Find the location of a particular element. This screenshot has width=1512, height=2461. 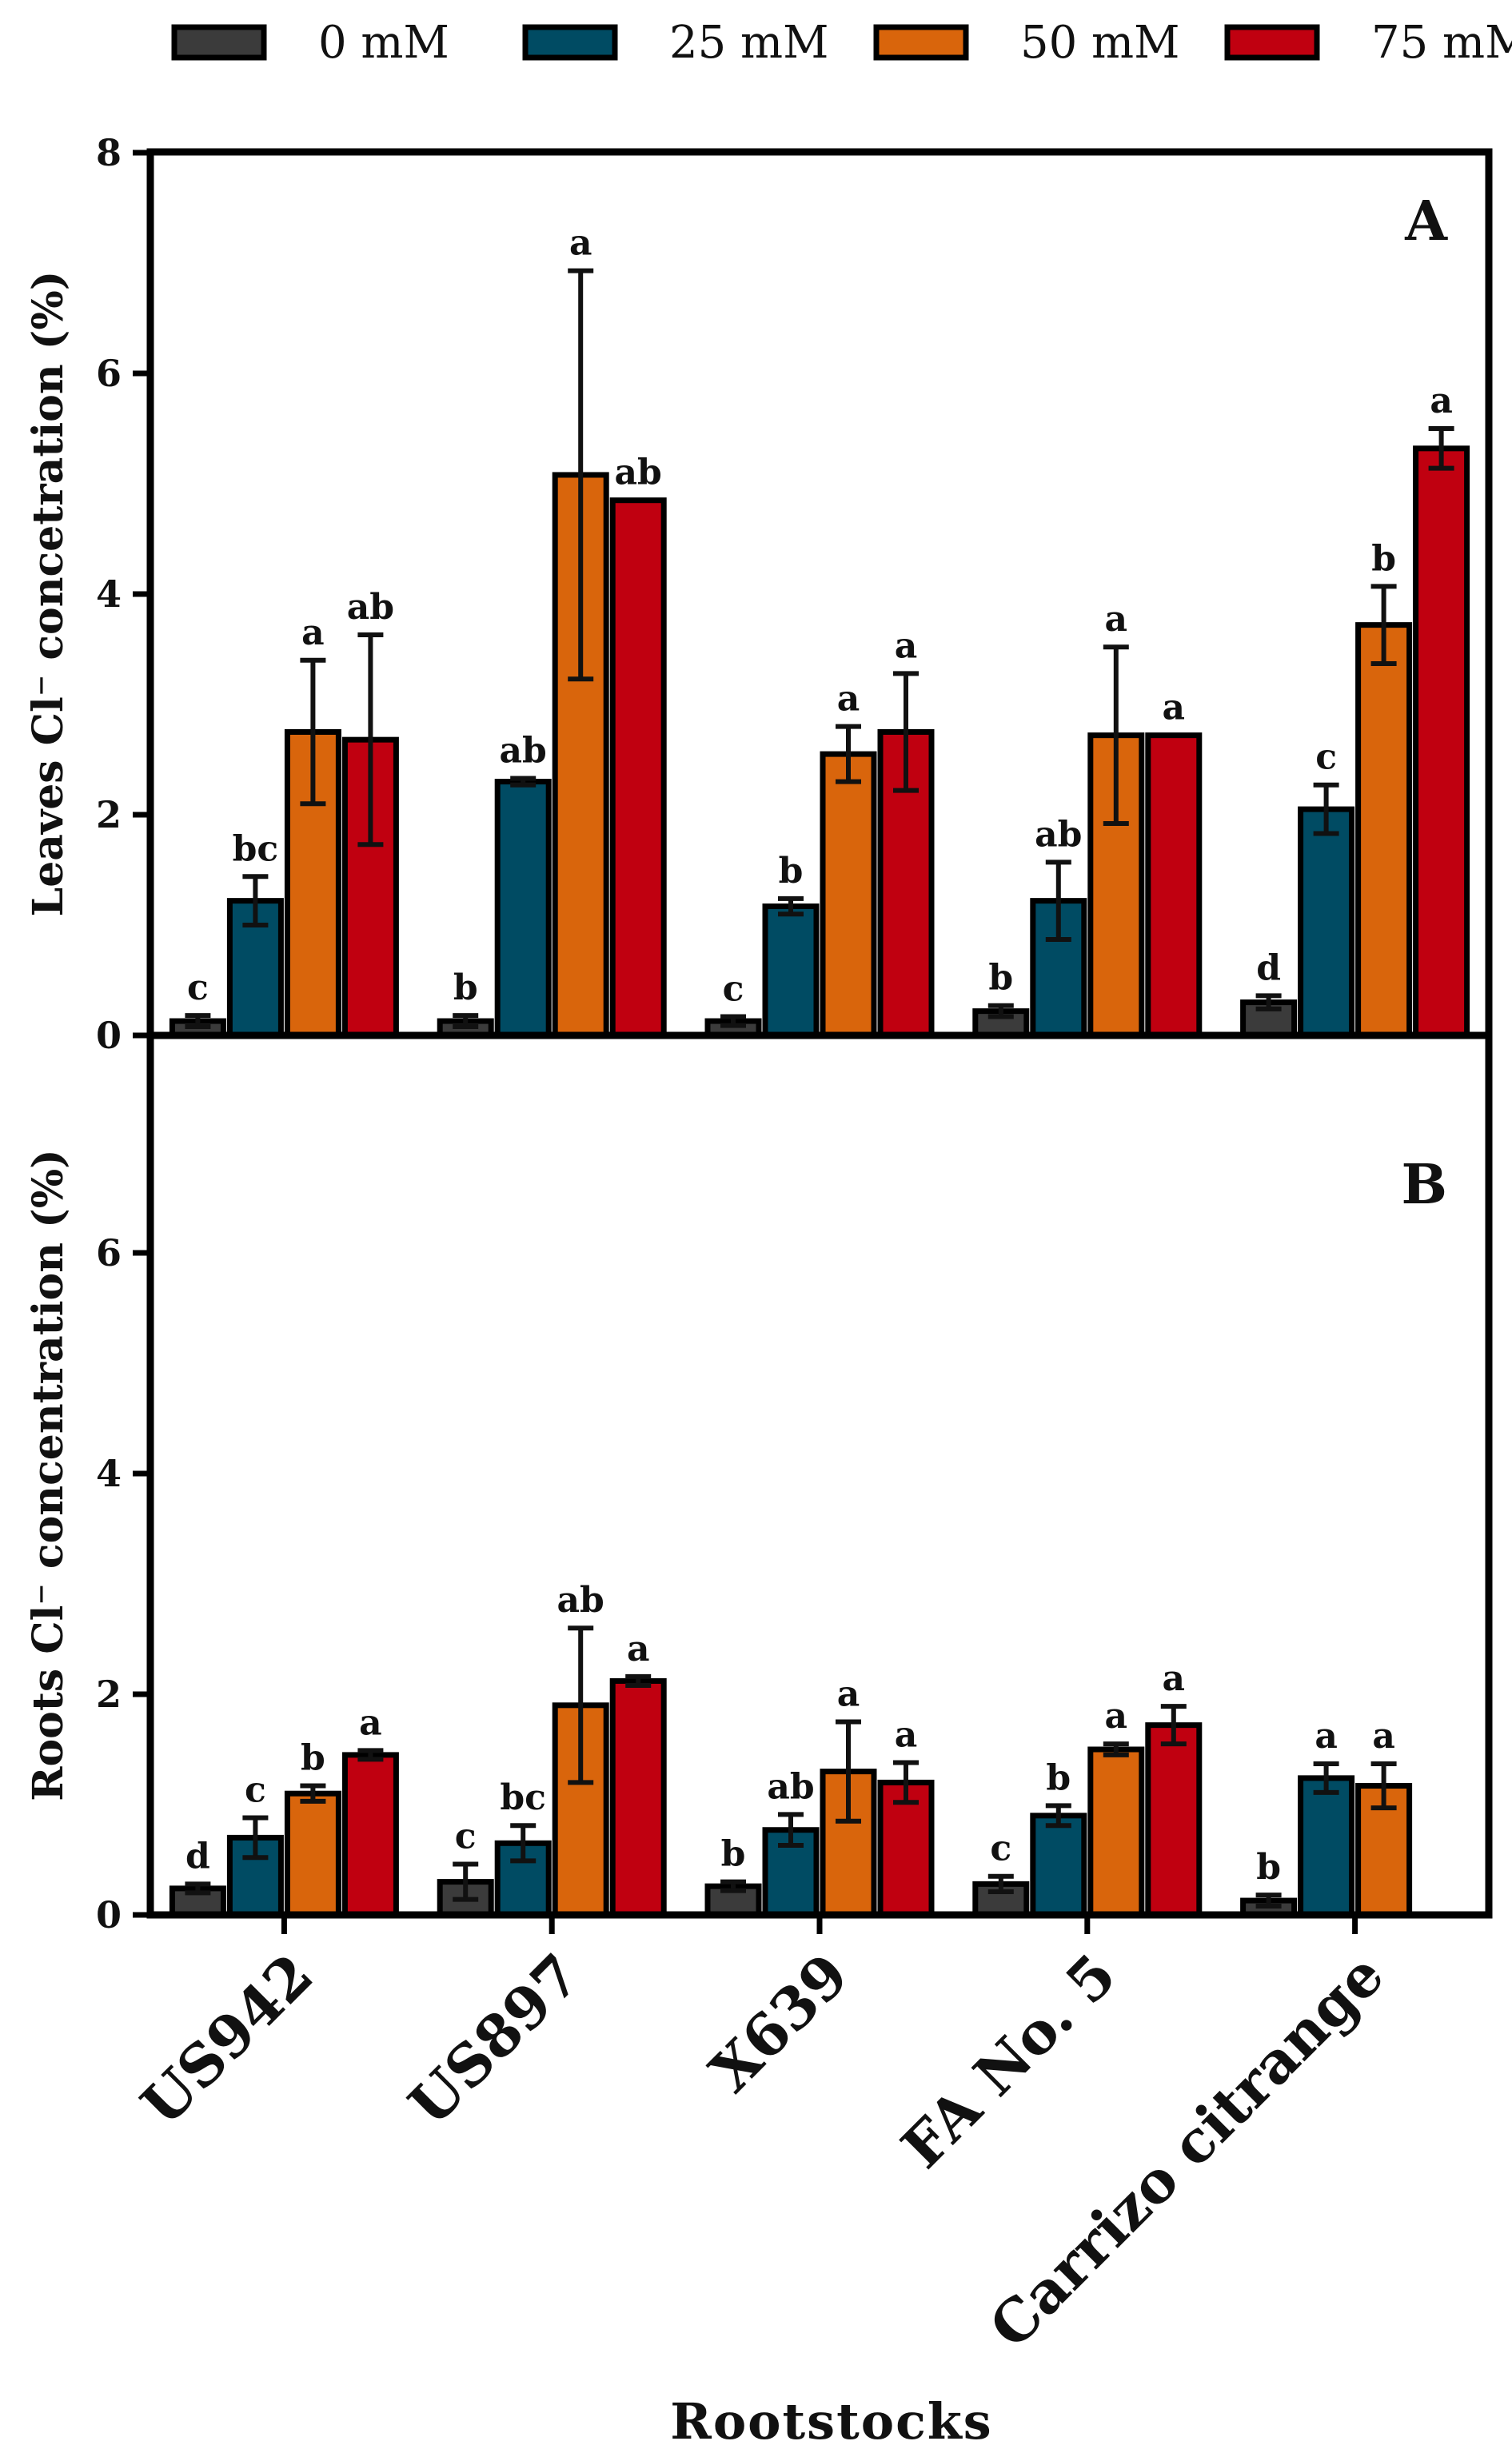

sig-letter-A-4-0: d is located at coordinates (1268, 967).